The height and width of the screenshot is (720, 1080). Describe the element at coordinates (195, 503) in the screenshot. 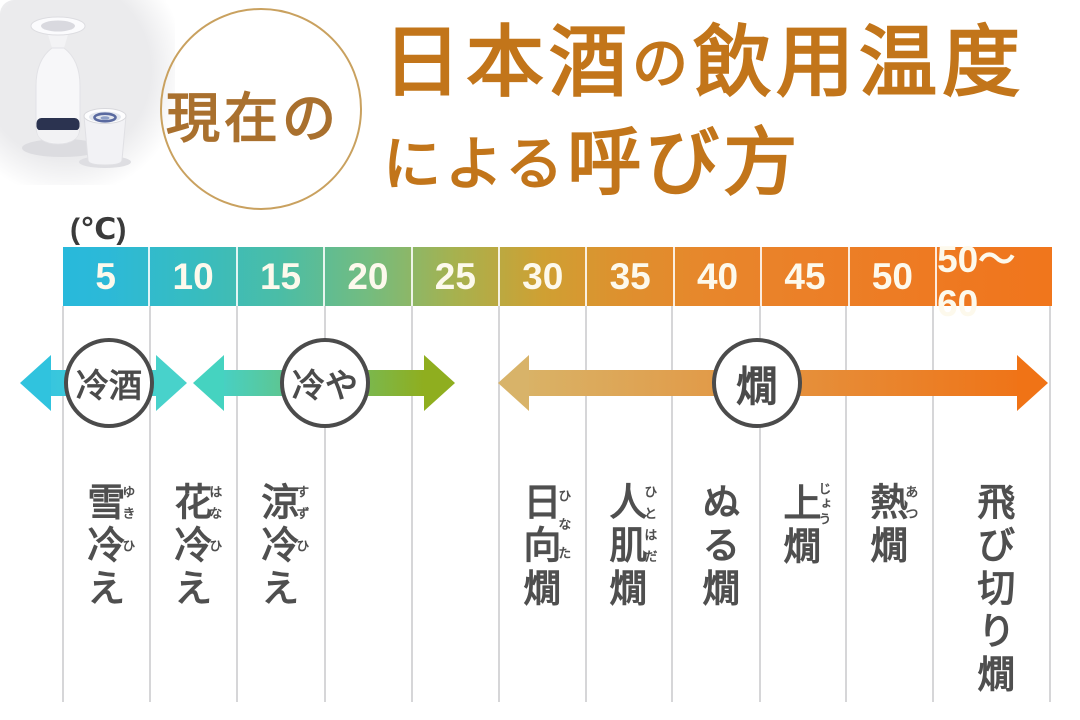

I see `ruby: 花はな` at that location.